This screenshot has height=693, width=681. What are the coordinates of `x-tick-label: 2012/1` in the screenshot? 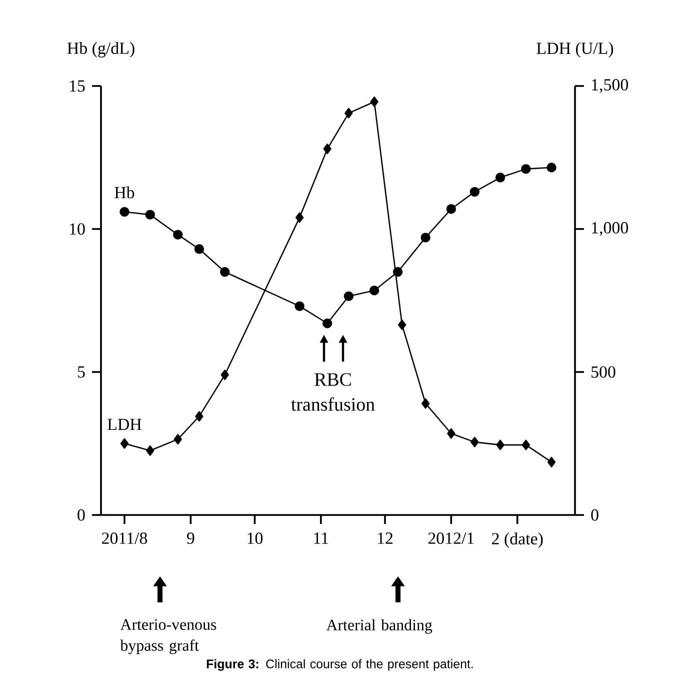 It's located at (451, 538).